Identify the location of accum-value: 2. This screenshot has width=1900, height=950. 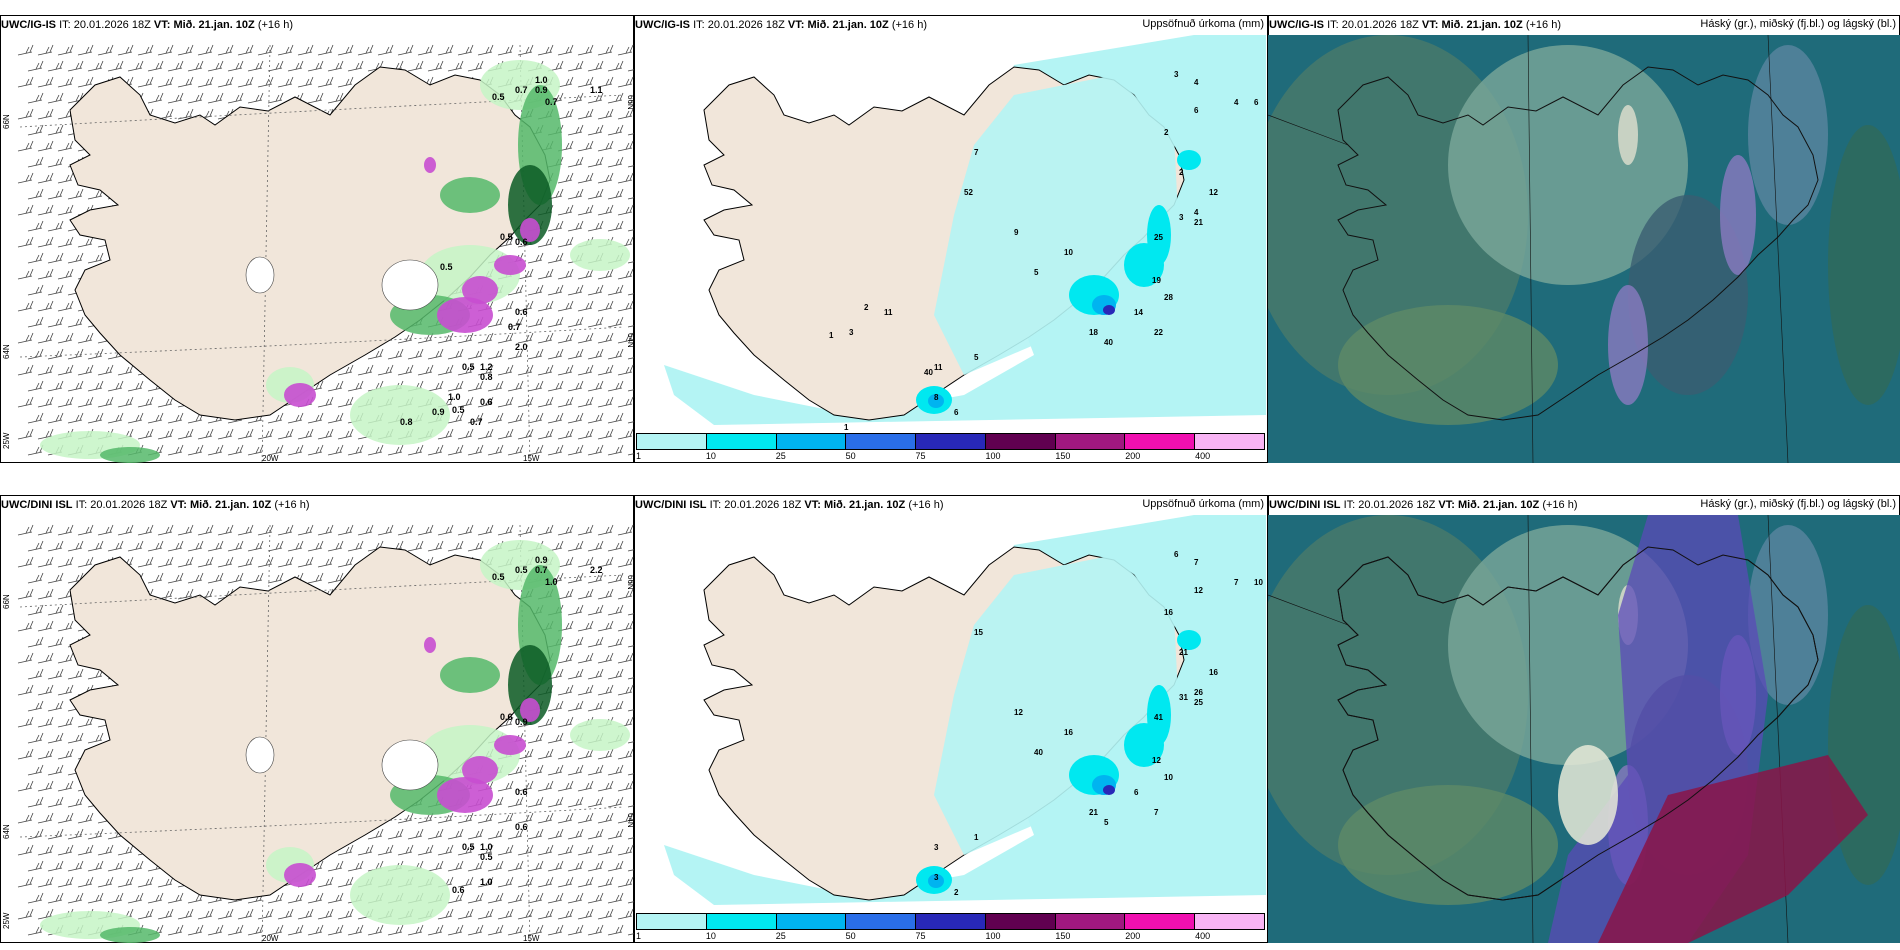
(1166, 132).